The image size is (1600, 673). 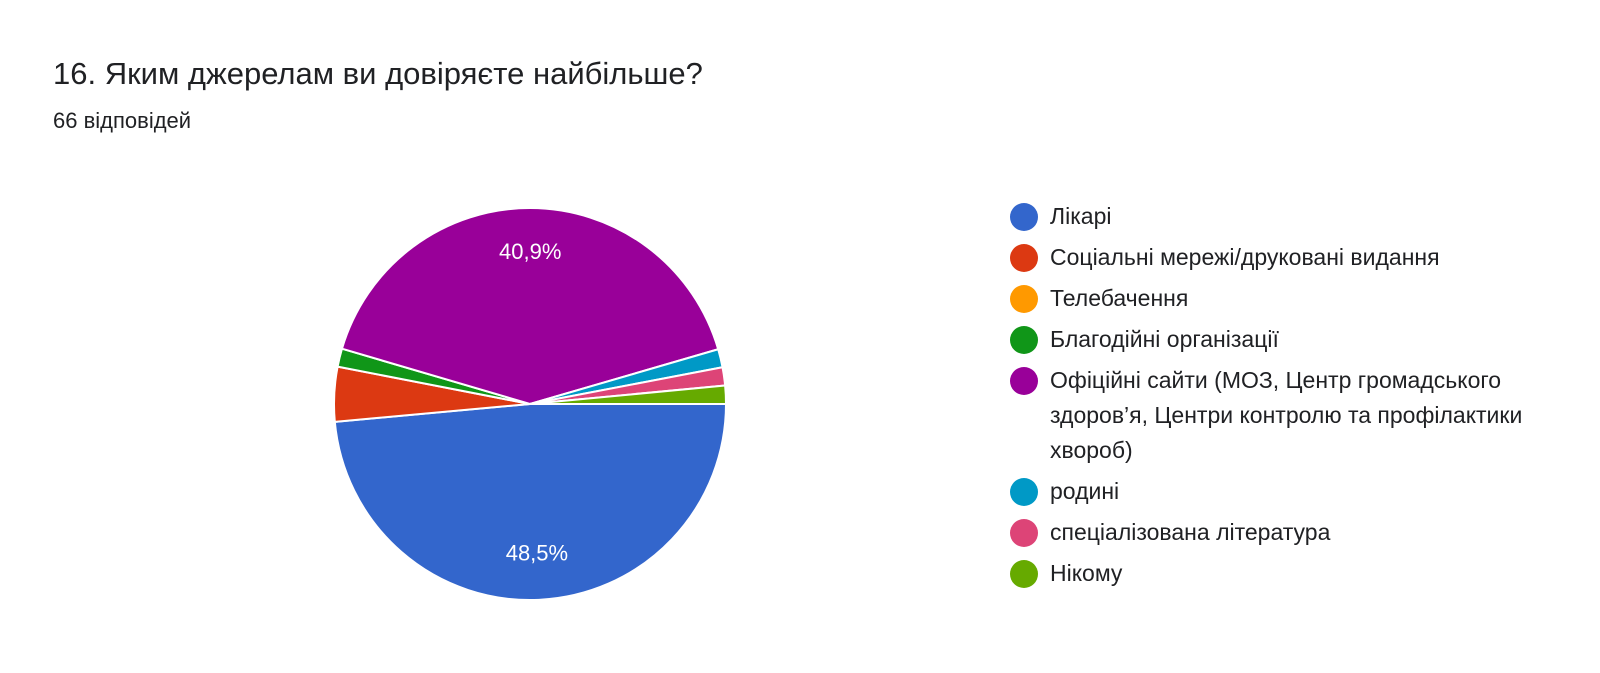 What do you see at coordinates (1290, 298) in the screenshot?
I see `legend-item: Телебачення` at bounding box center [1290, 298].